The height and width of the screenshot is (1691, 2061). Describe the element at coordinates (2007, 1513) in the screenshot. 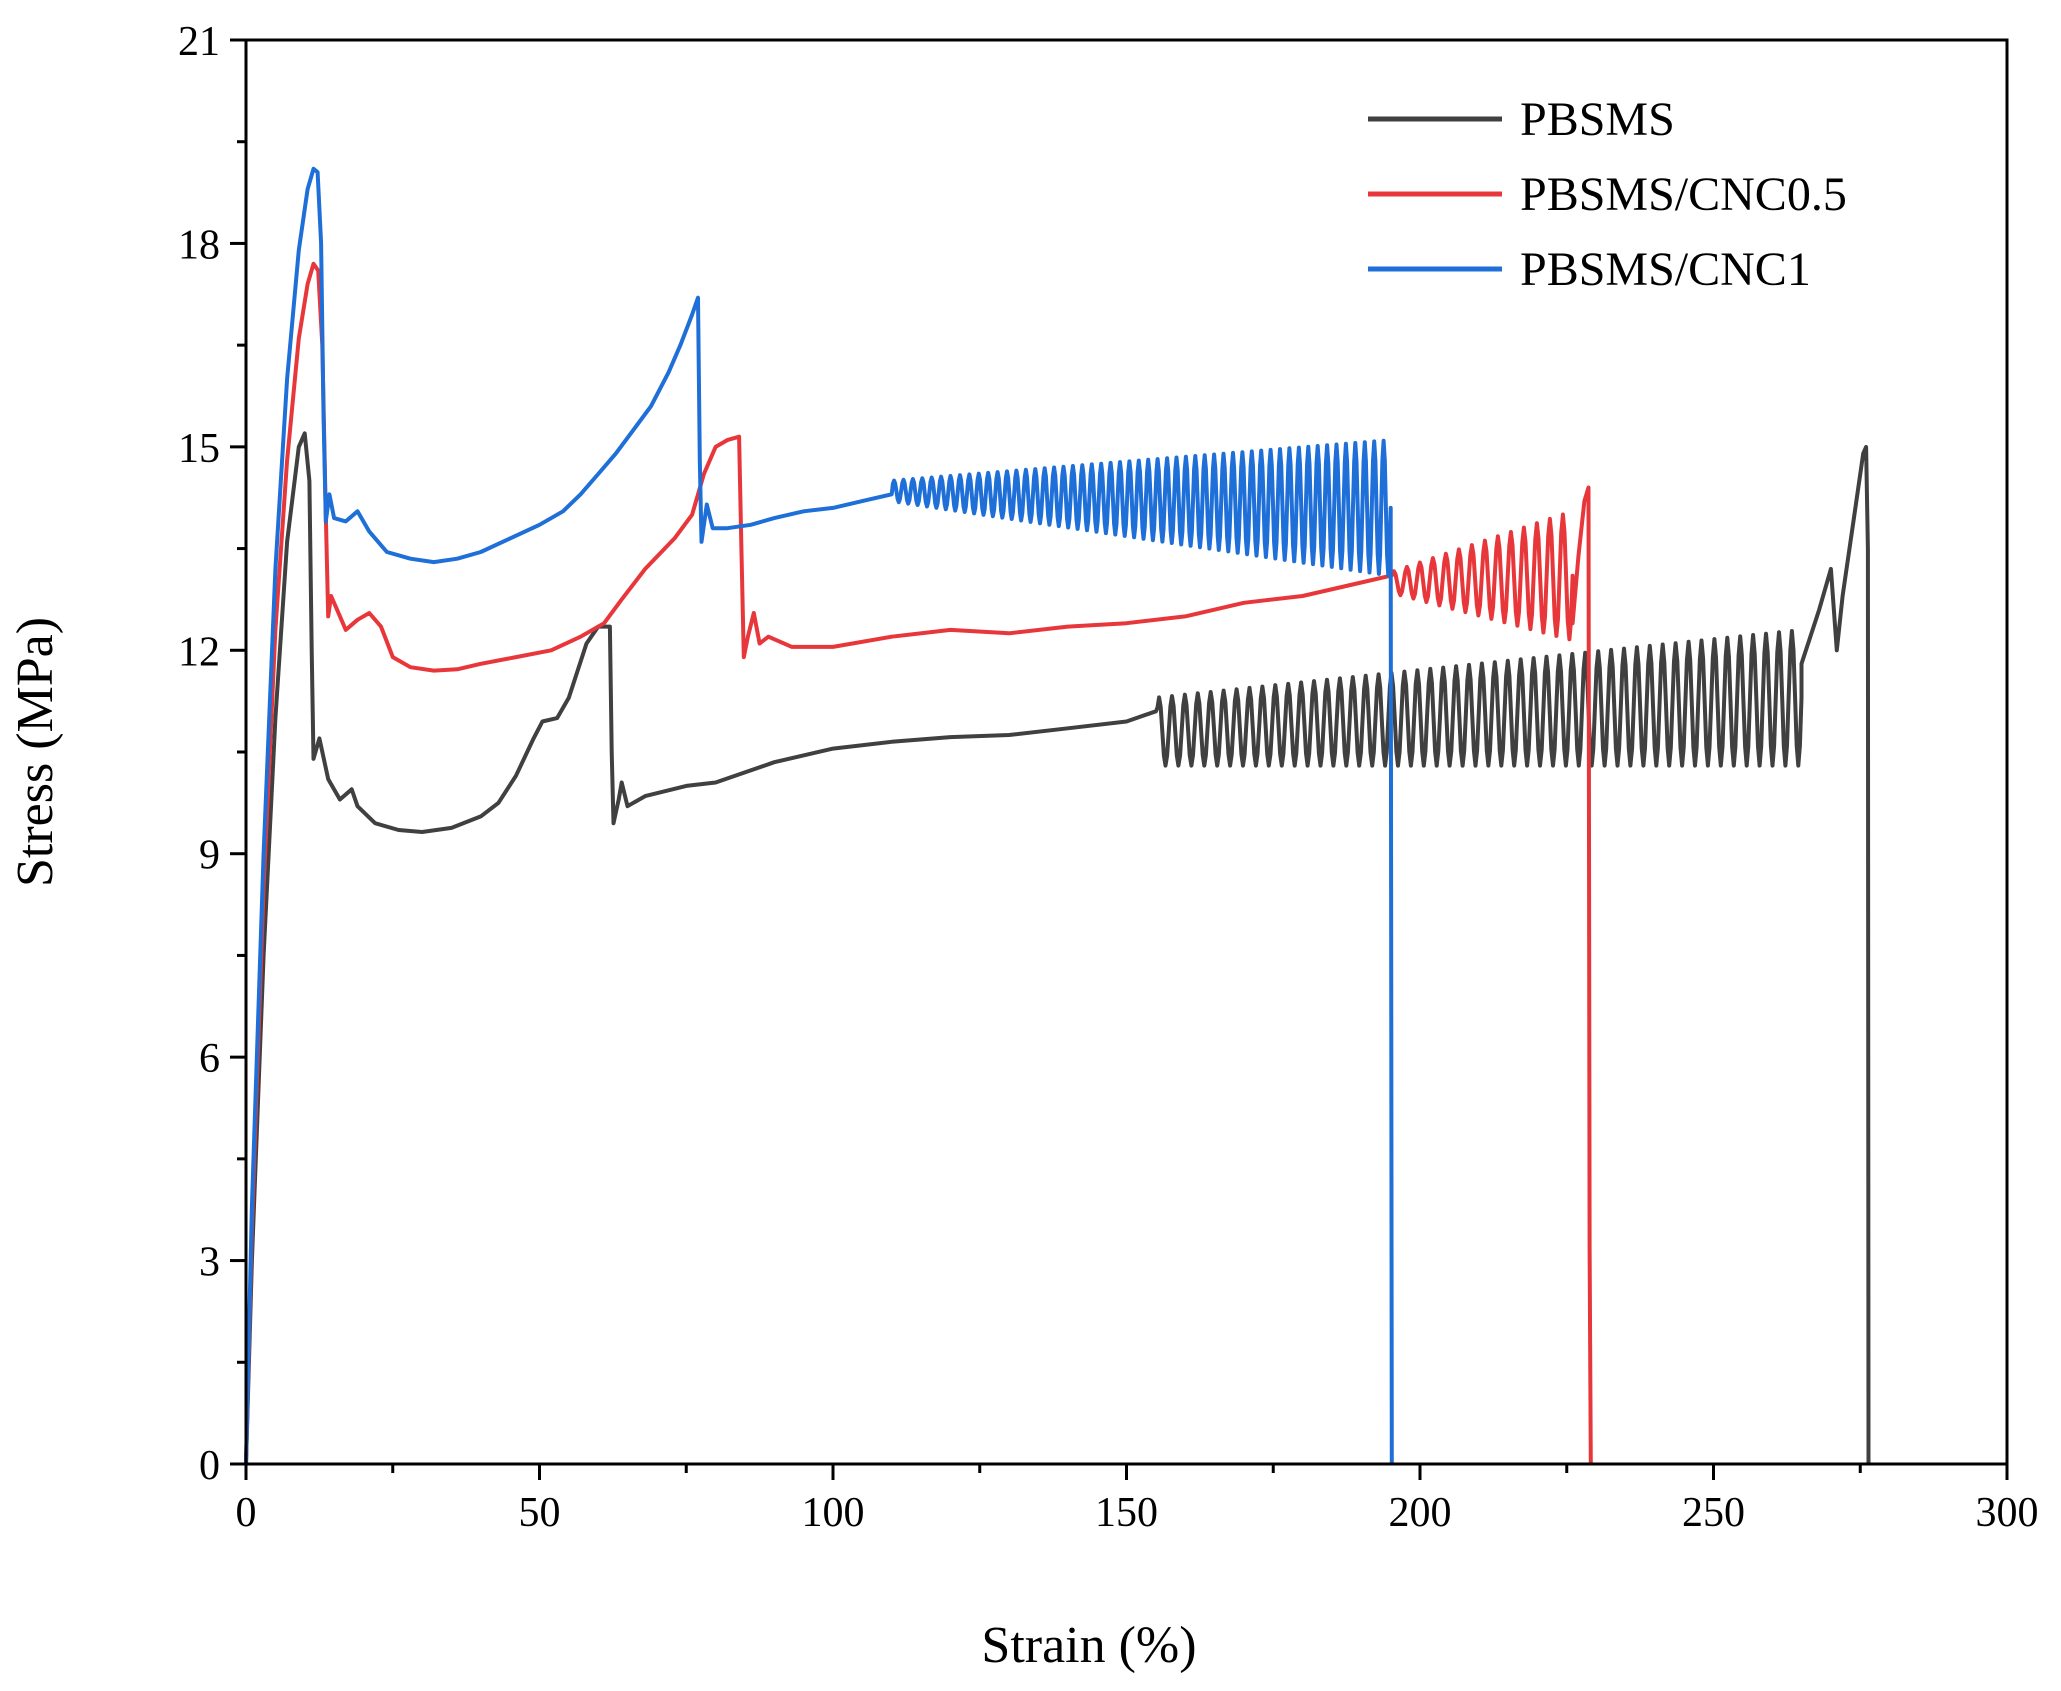

I see `x-tick-label: 300` at that location.